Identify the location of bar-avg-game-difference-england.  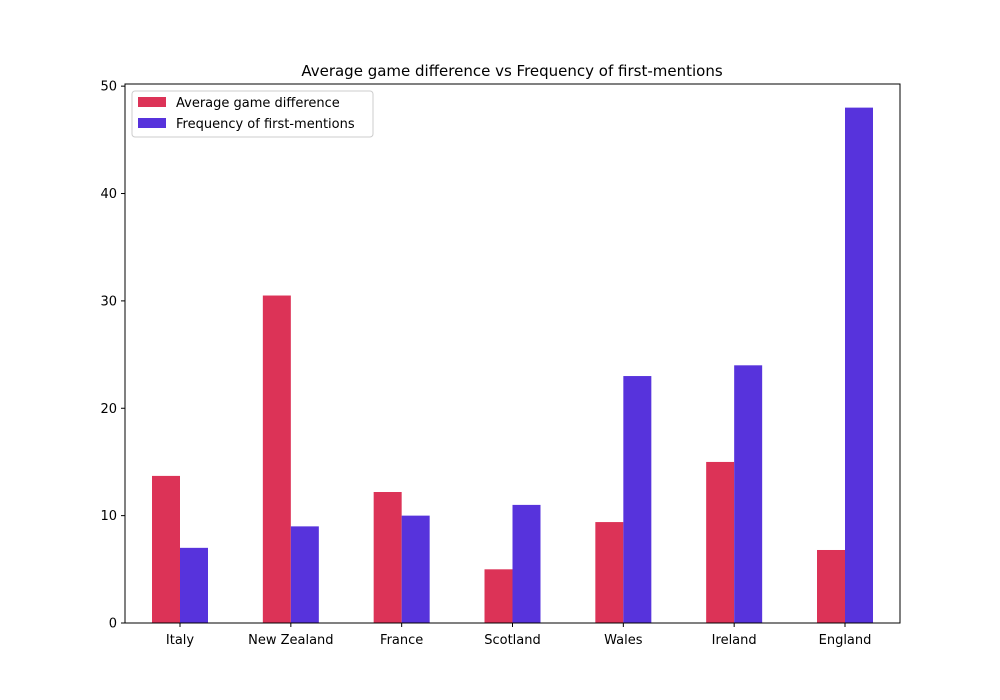
(831, 586).